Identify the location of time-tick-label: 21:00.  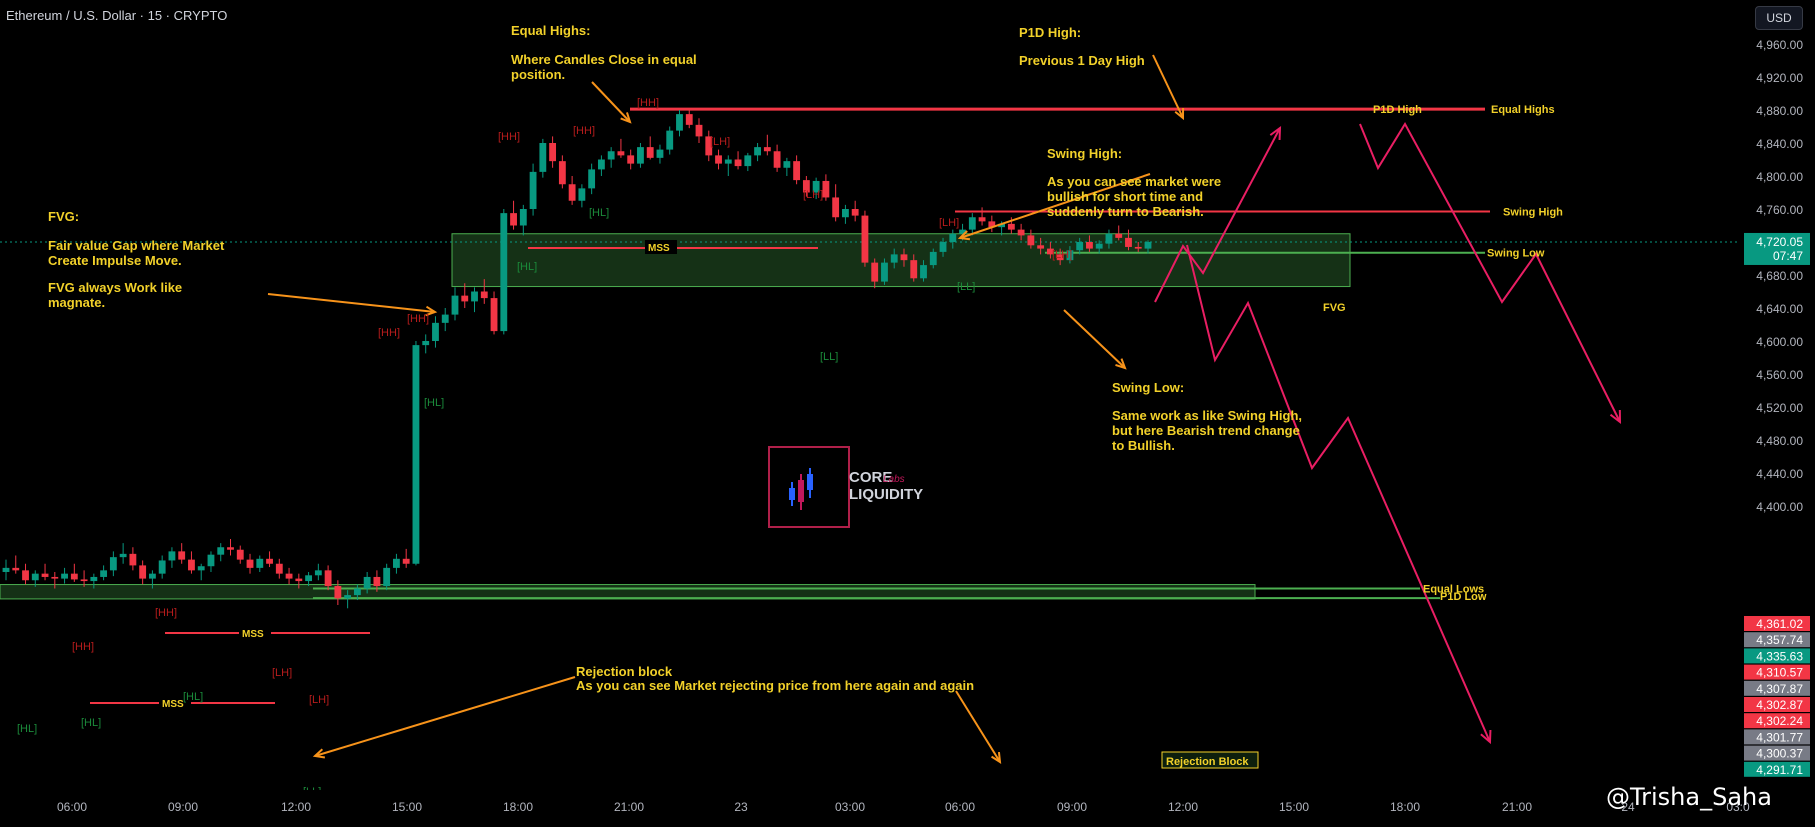
(629, 807).